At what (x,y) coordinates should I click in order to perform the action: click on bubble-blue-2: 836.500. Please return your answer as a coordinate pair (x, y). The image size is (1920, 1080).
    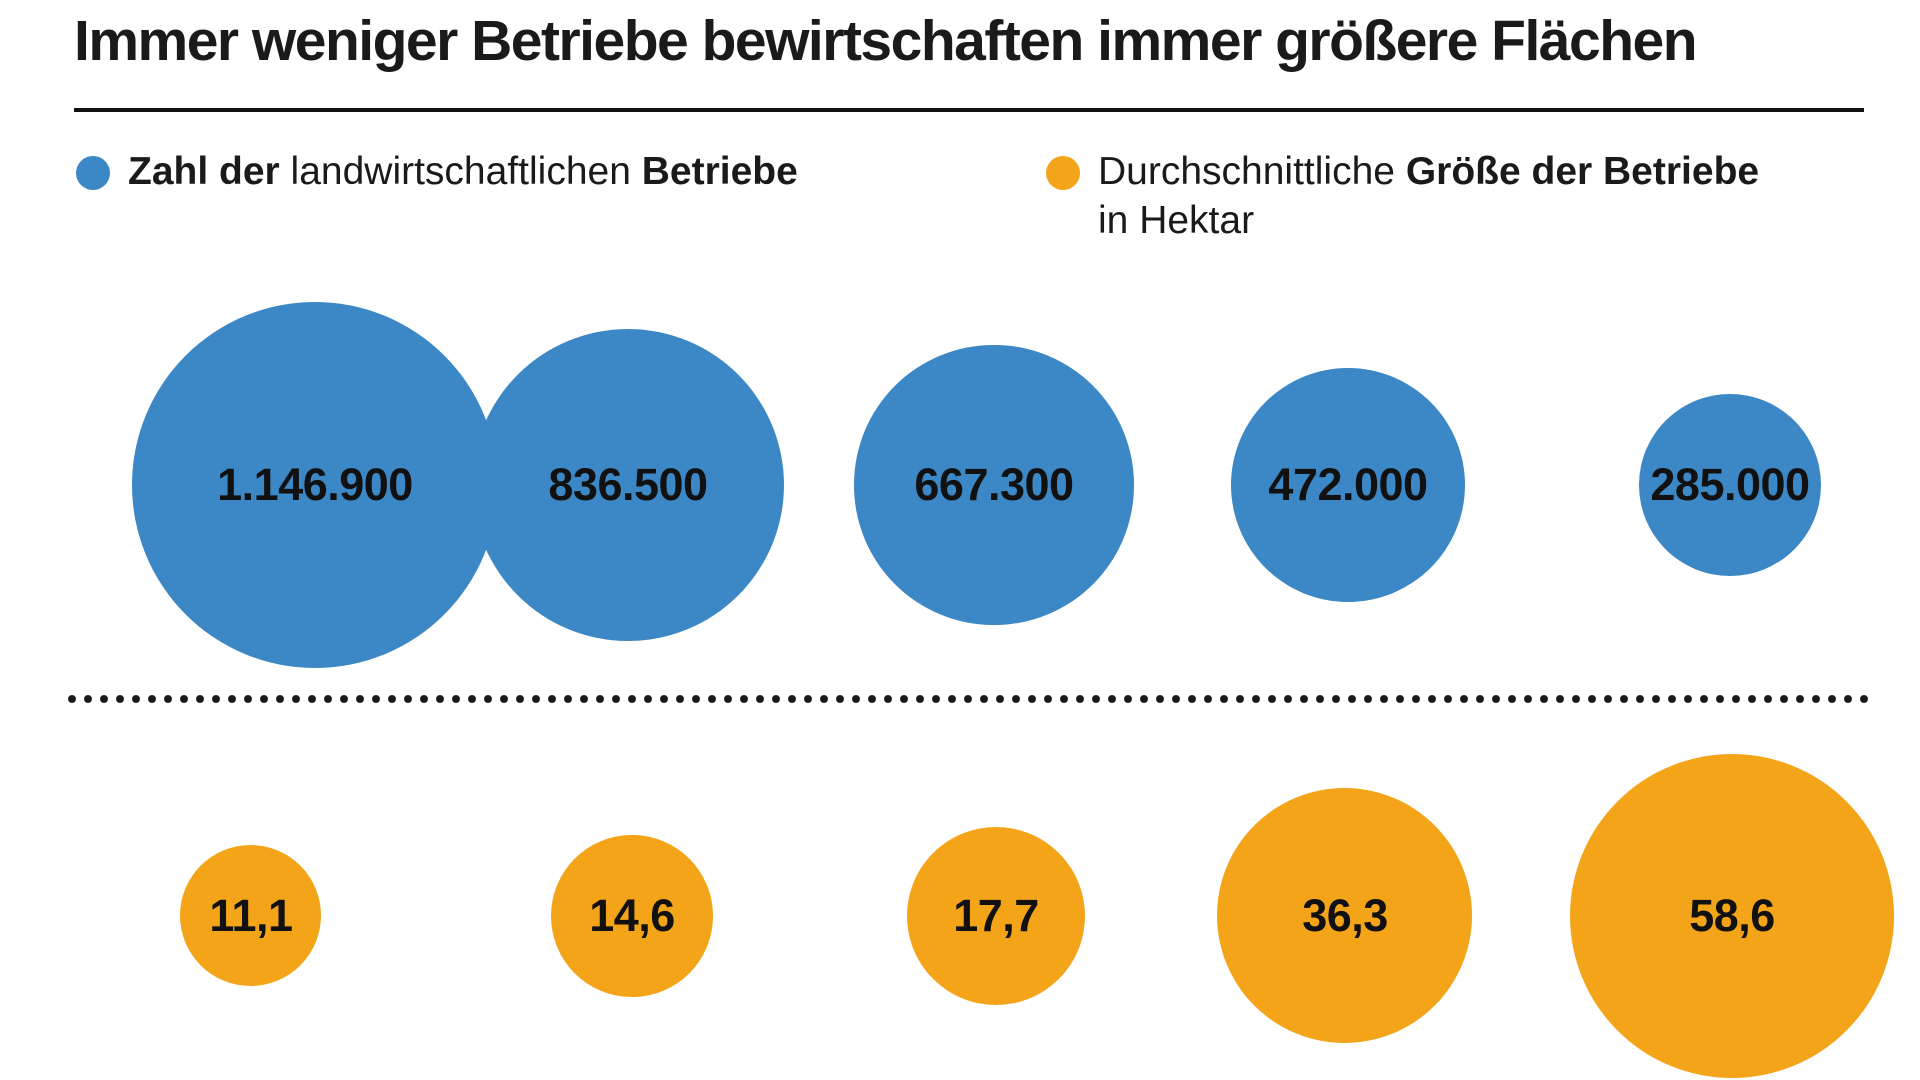
    Looking at the image, I should click on (628, 485).